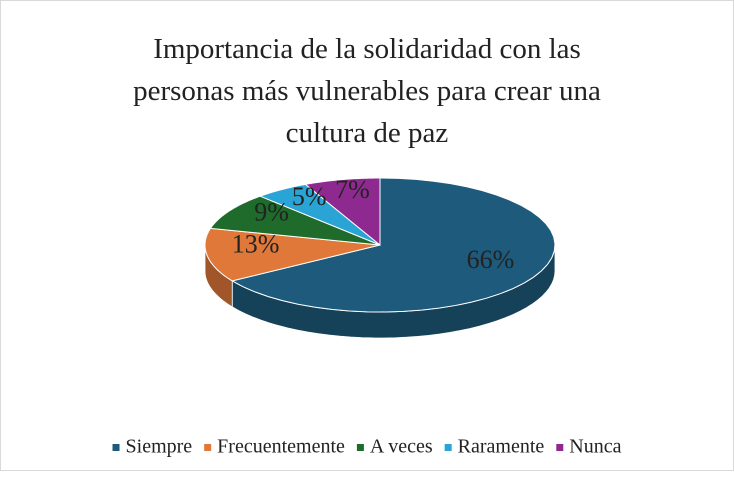  Describe the element at coordinates (401, 447) in the screenshot. I see `legend-label: A veces` at that location.